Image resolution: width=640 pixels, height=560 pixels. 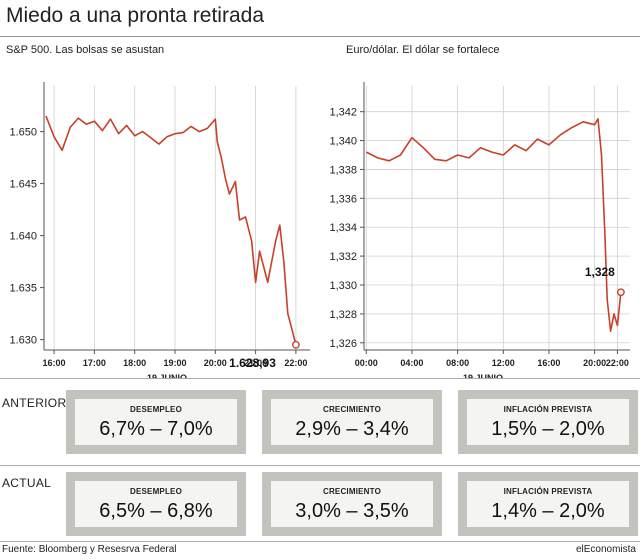 What do you see at coordinates (343, 228) in the screenshot?
I see `y-tick-label: 1,334` at bounding box center [343, 228].